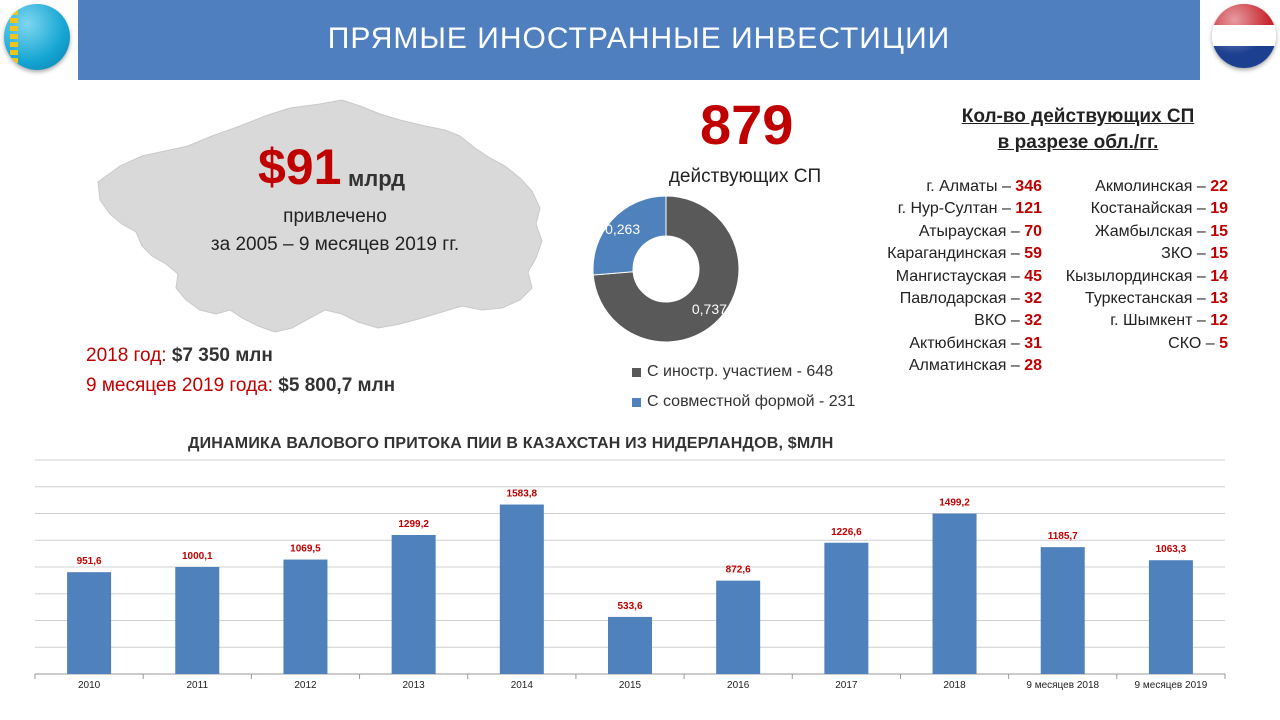  Describe the element at coordinates (1147, 299) in the screenshot. I see `region-name: Туркестанская –` at that location.